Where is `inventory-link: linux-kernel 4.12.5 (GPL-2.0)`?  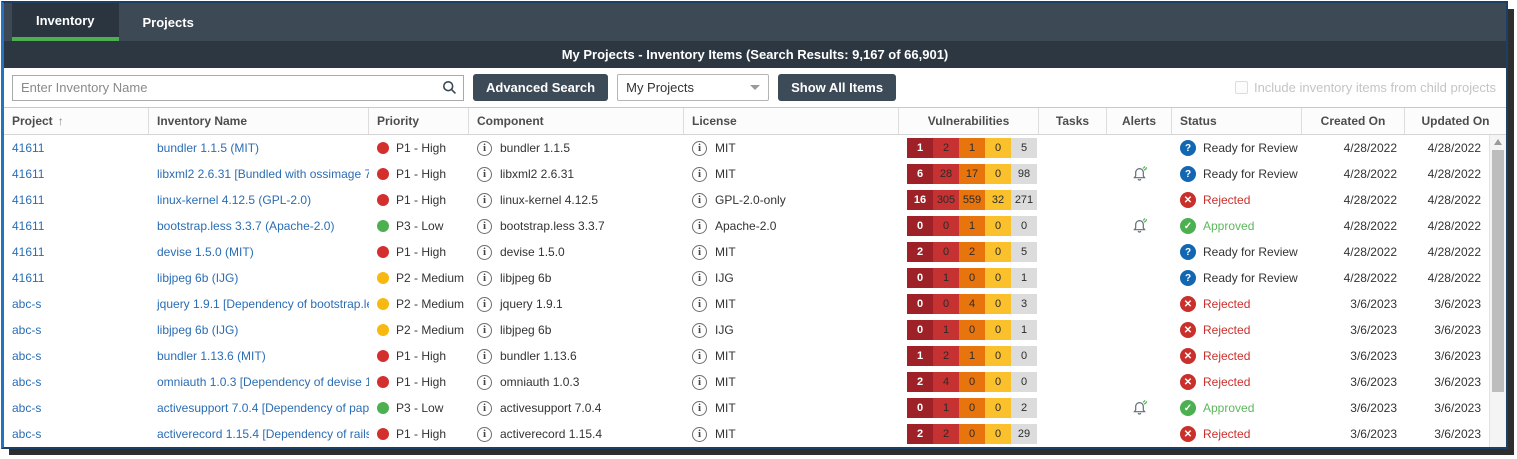 inventory-link: linux-kernel 4.12.5 (GPL-2.0) is located at coordinates (234, 200).